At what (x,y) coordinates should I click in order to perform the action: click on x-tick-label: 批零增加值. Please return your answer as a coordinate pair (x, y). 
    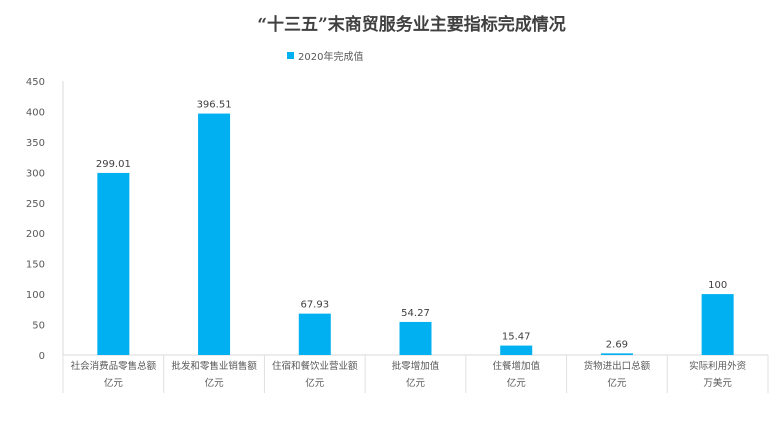
    Looking at the image, I should click on (416, 366).